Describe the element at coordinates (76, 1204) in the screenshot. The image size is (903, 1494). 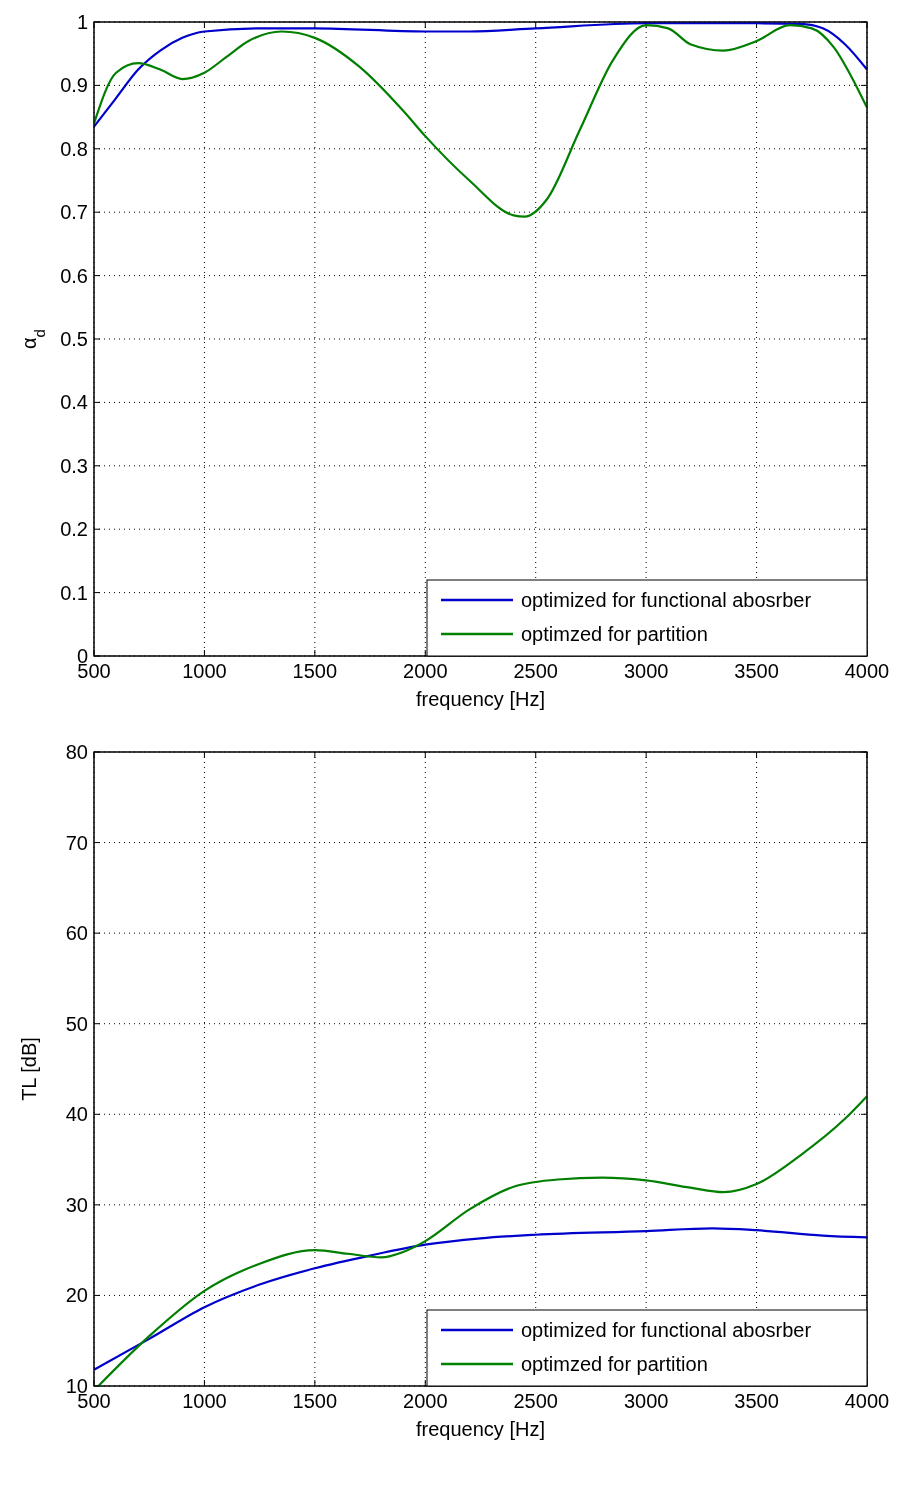
I see `y-tick-label: 30` at that location.